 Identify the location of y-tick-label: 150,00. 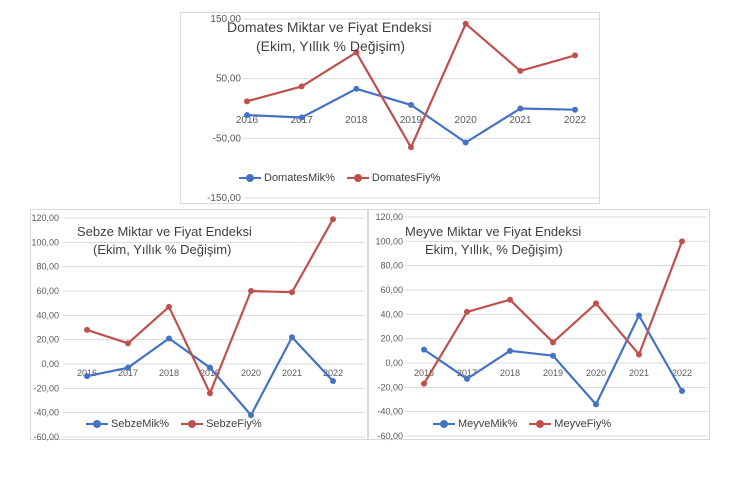
(225, 19).